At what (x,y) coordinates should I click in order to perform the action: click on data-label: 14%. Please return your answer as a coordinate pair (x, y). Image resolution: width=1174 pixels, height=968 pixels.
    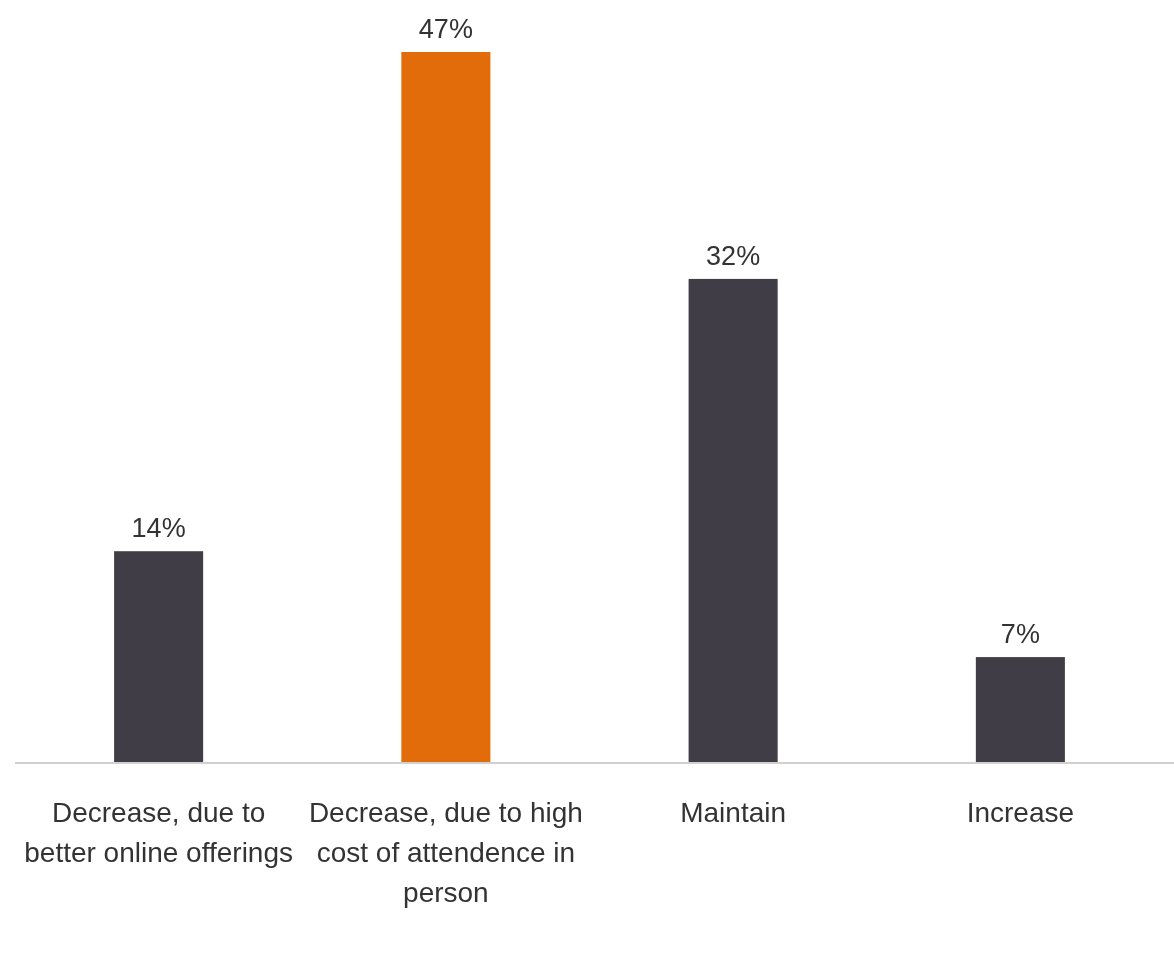
    Looking at the image, I should click on (158, 528).